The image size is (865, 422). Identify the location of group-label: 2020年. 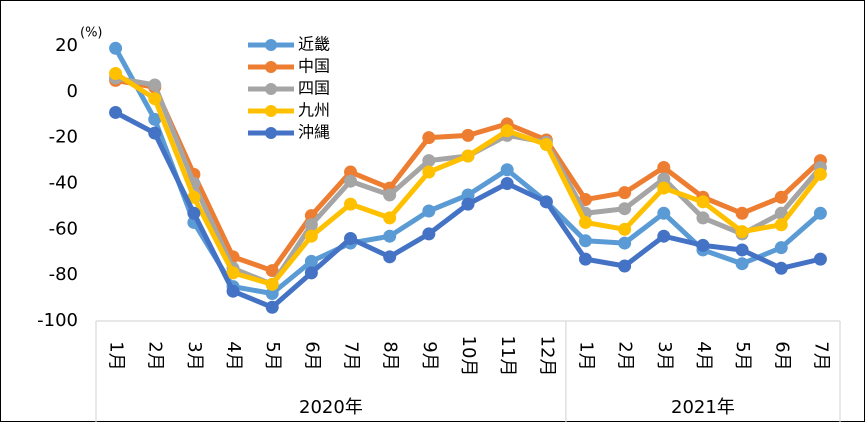
(331, 407).